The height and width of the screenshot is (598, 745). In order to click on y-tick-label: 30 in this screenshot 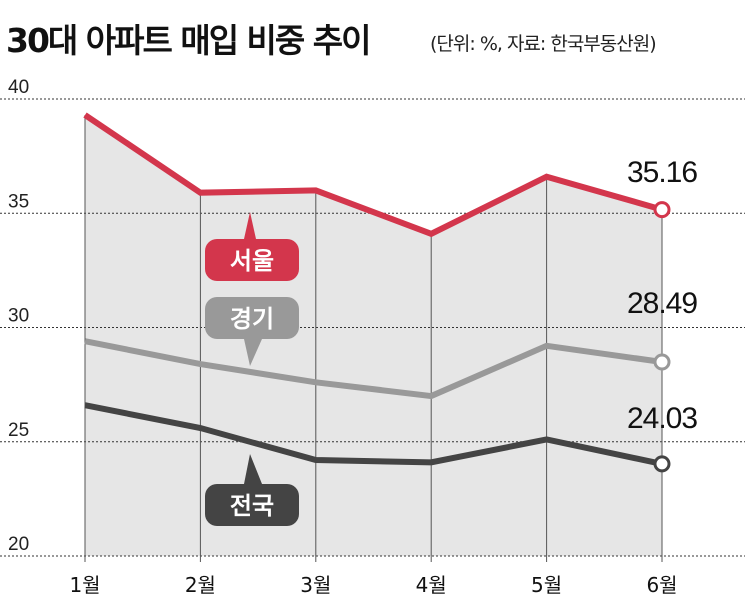, I will do `click(18, 316)`.